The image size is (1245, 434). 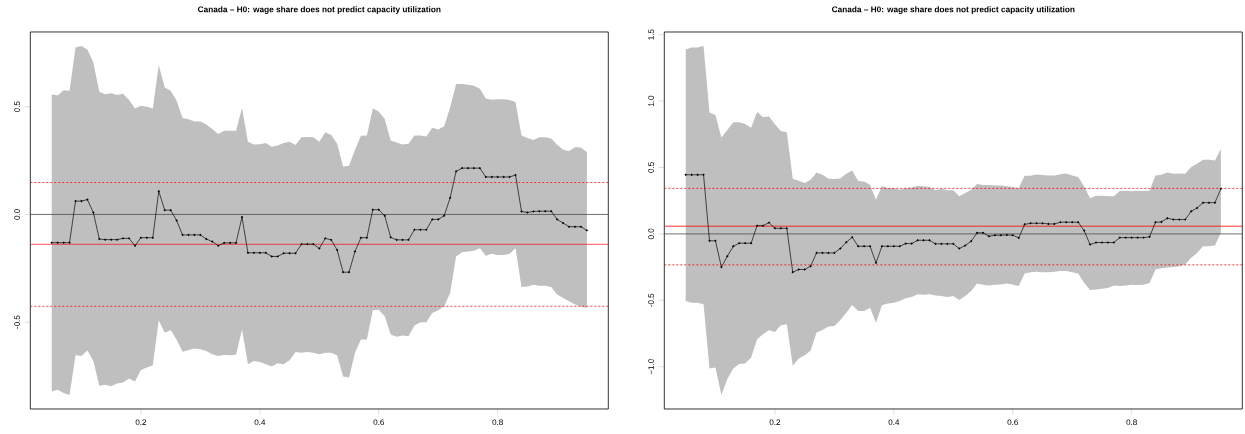 I want to click on y-tick-label: 1.5, so click(x=651, y=34).